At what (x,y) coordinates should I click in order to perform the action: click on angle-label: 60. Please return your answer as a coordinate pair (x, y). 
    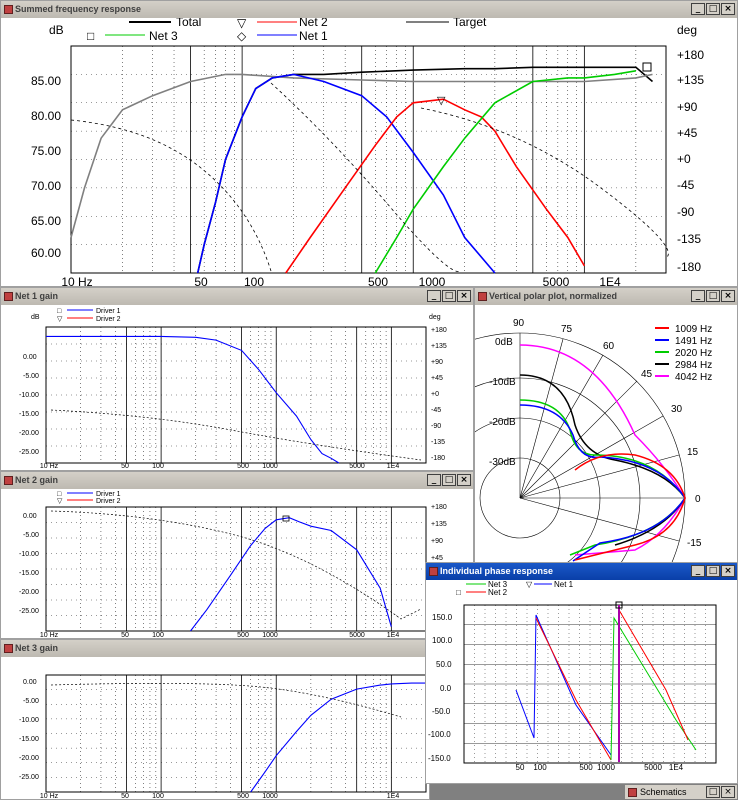
    Looking at the image, I should click on (609, 346).